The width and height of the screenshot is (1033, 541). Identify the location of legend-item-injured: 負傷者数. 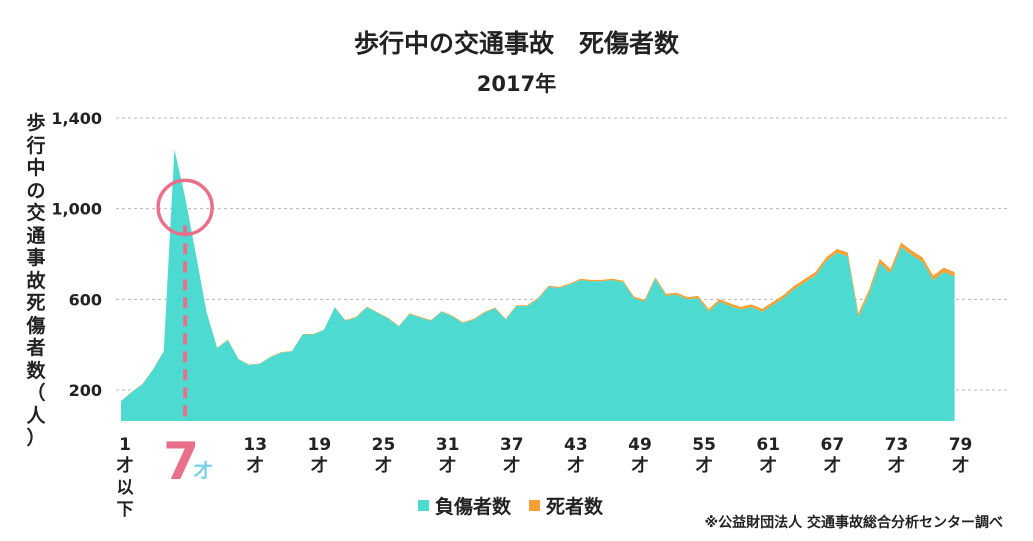
(464, 505).